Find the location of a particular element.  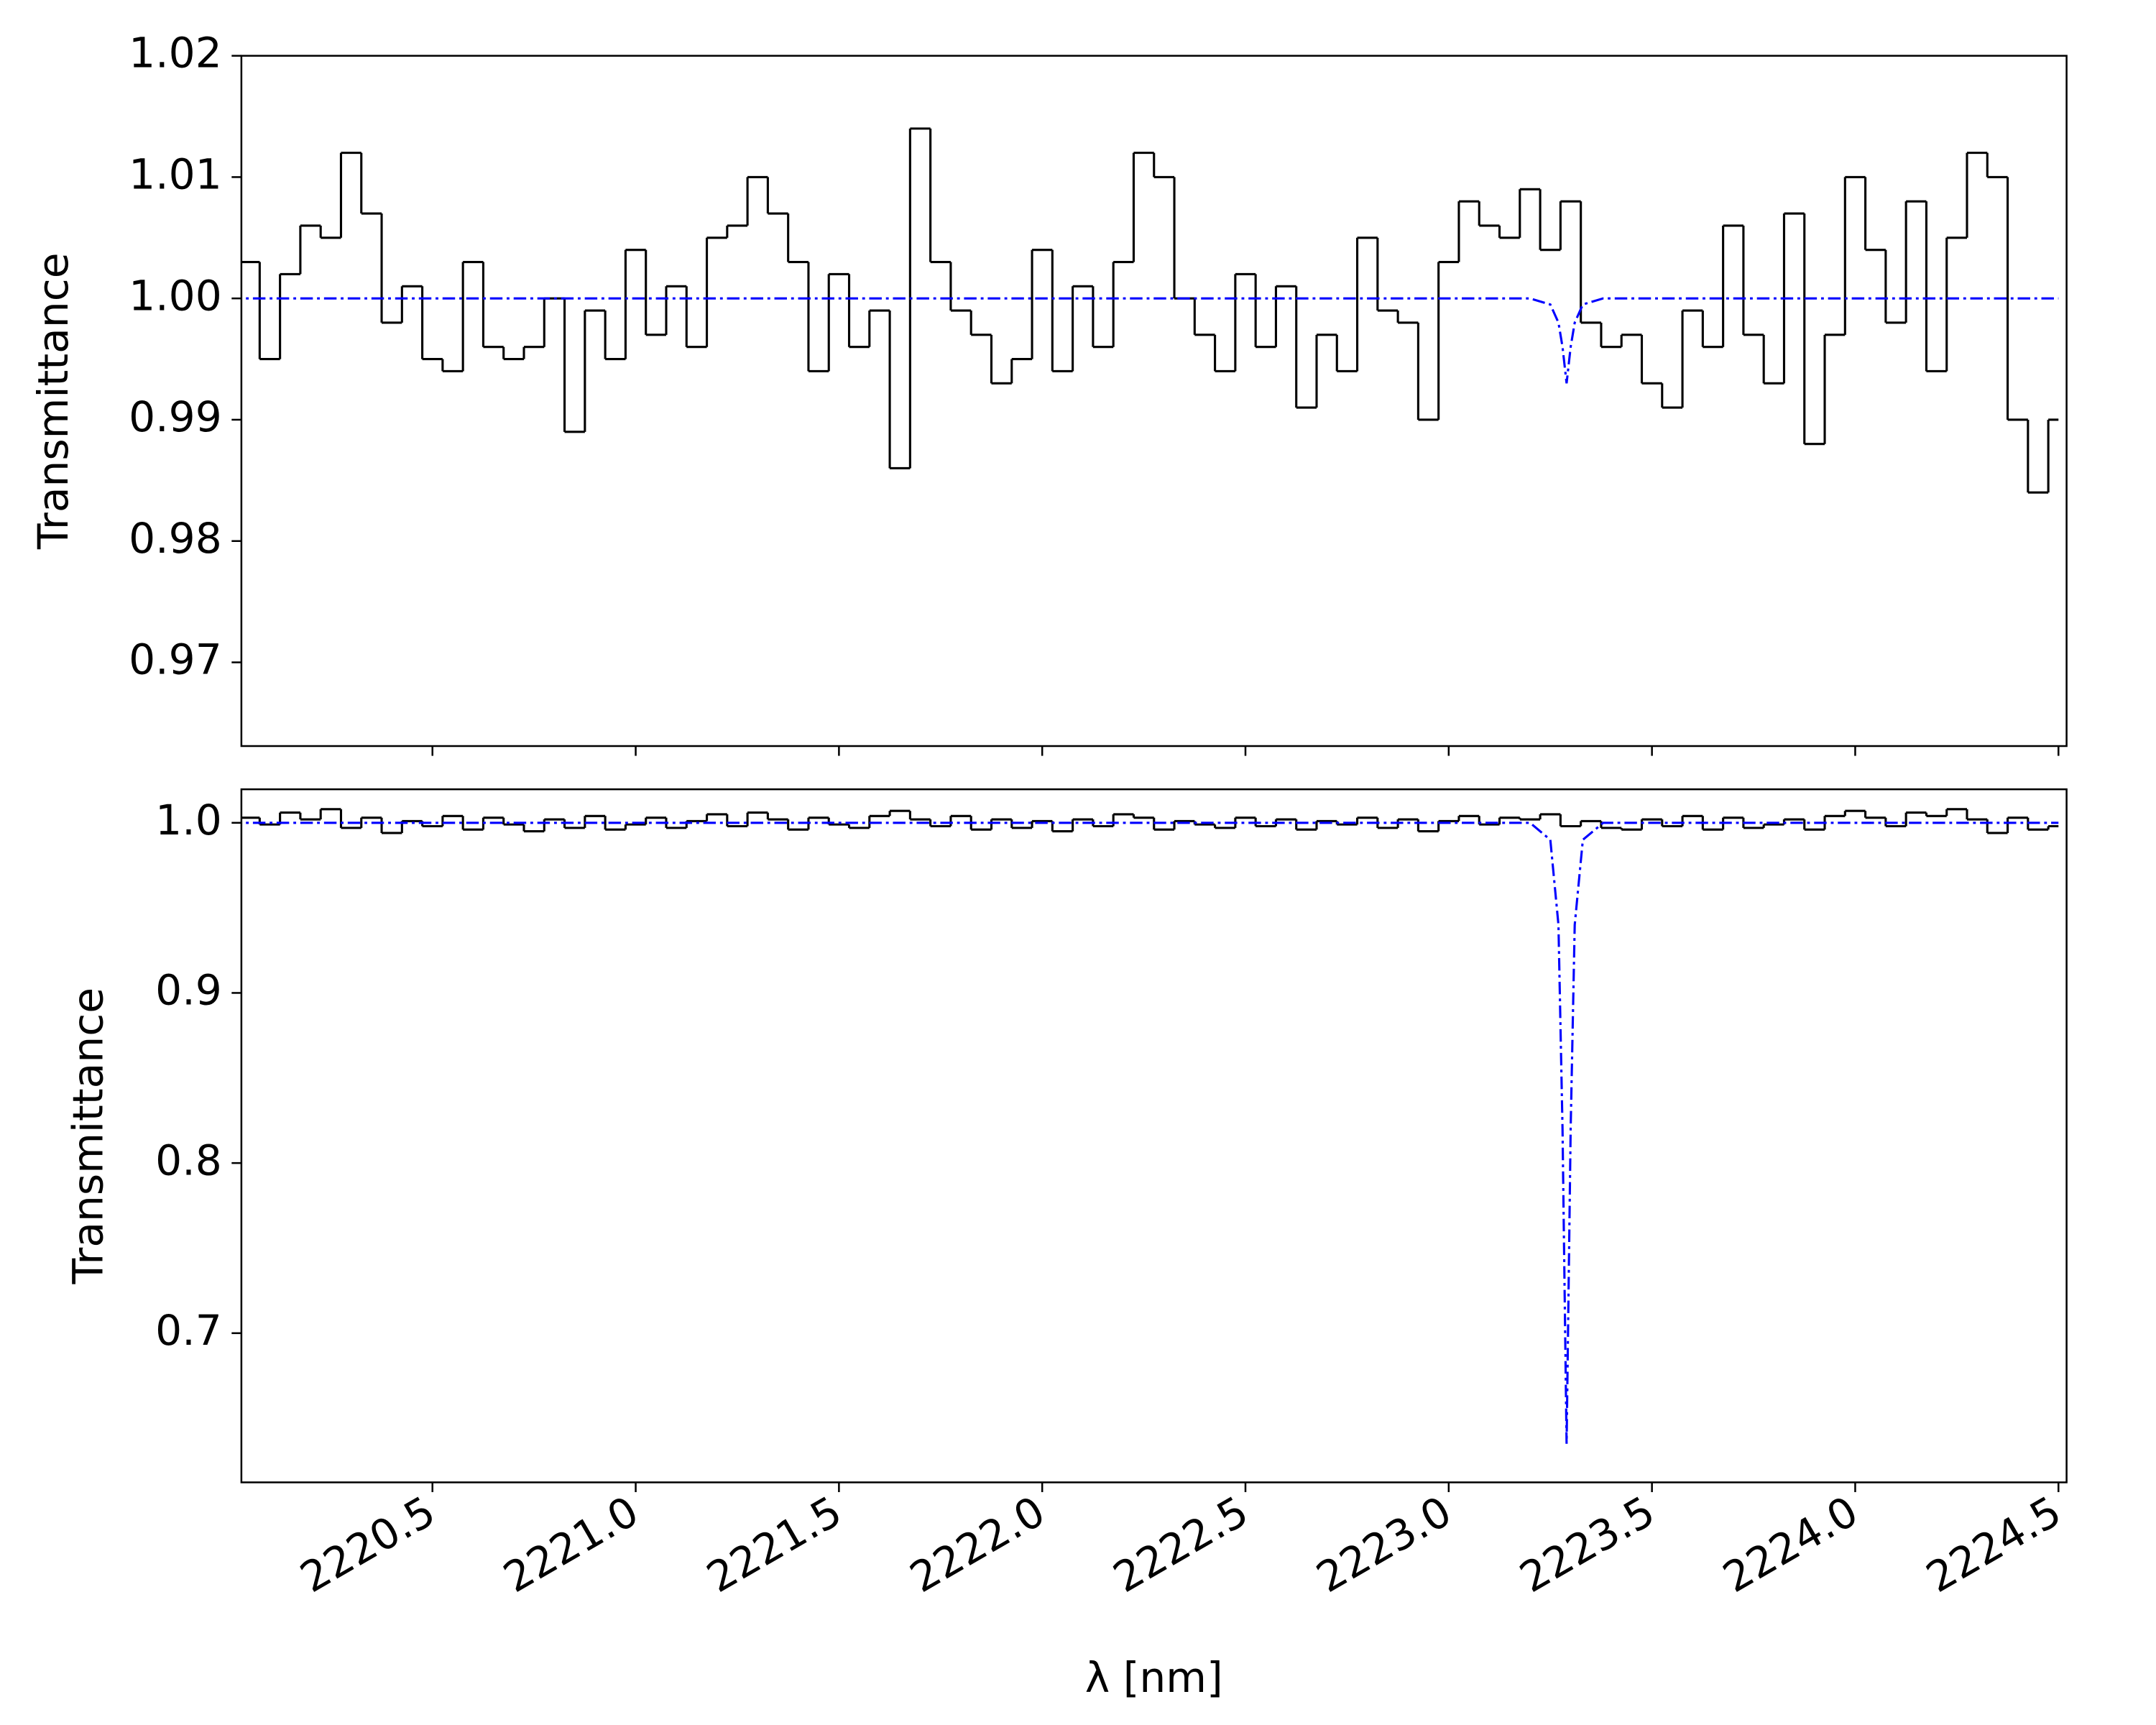

y-tick-label: 1.02 is located at coordinates (175, 53).